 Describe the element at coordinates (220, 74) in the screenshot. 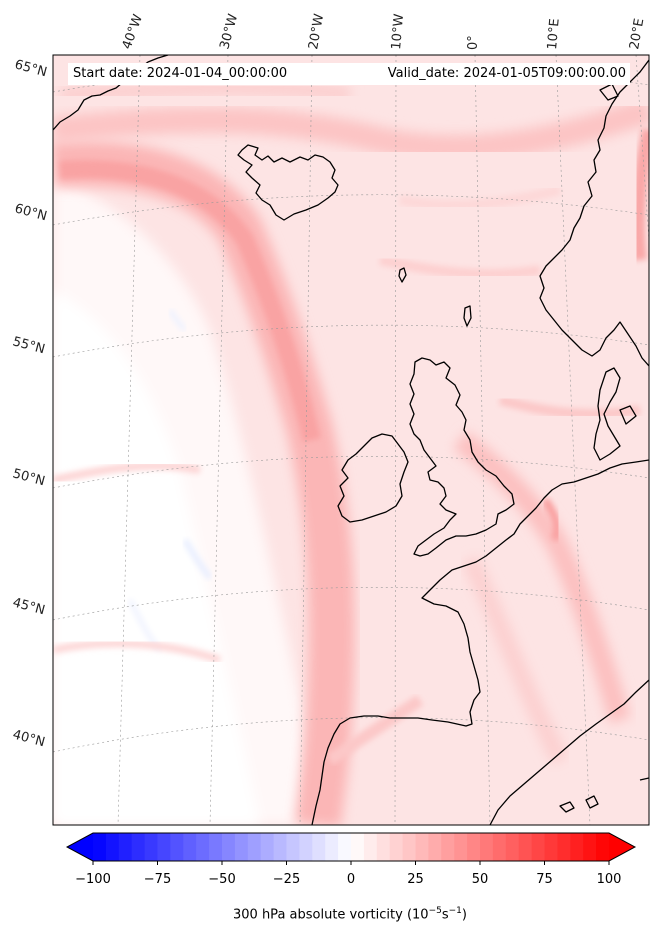

I see `start-date-label: Start date: 2024-01-04_00:00:00` at that location.